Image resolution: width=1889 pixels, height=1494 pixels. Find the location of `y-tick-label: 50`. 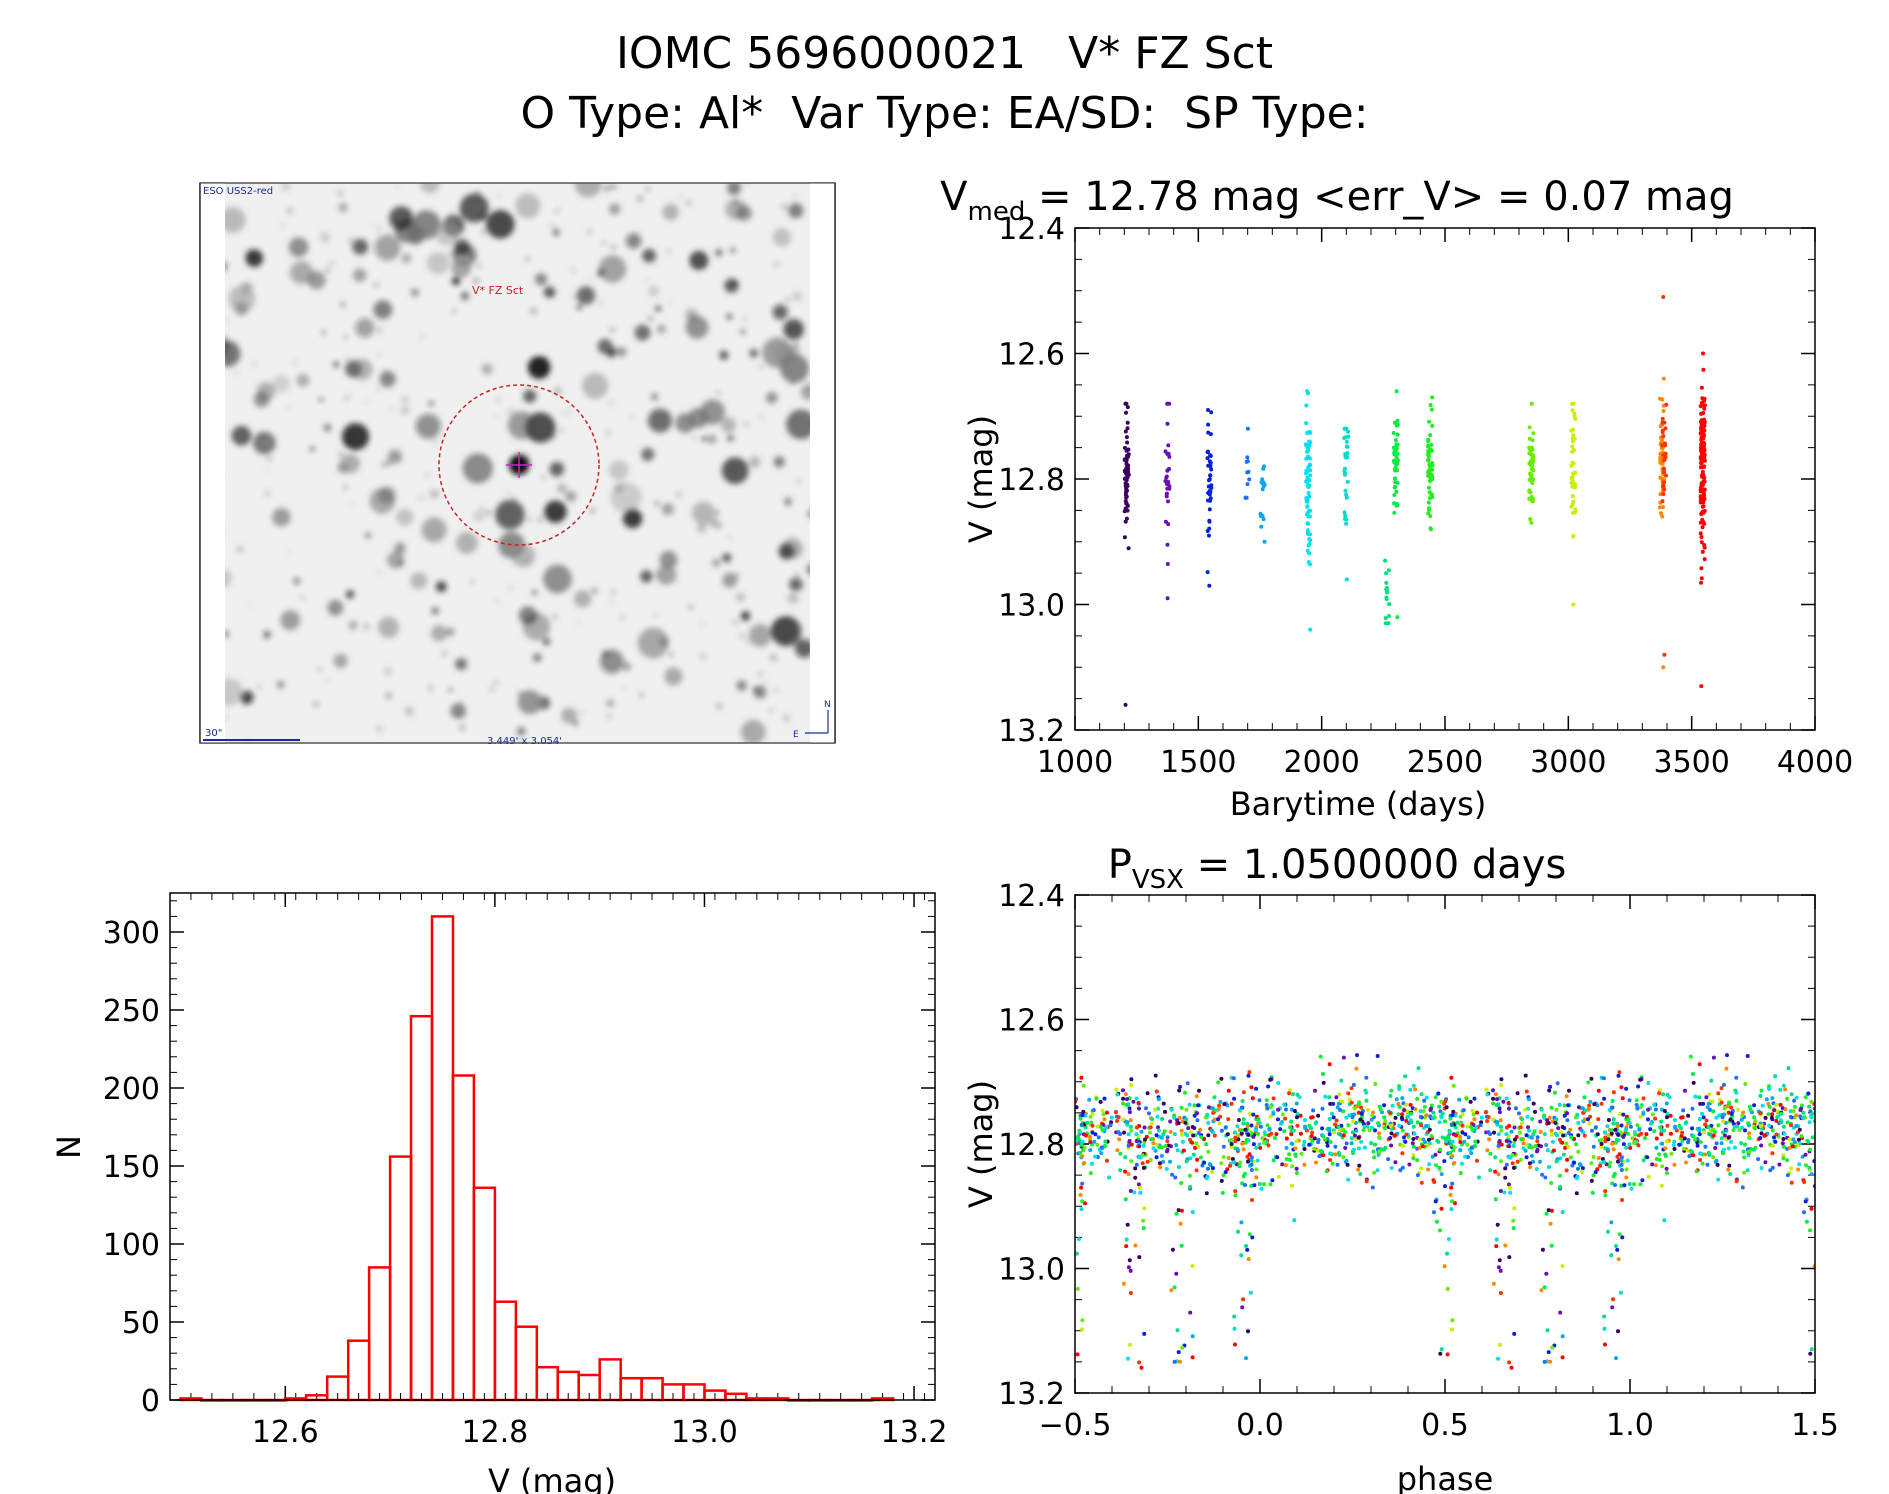

y-tick-label: 50 is located at coordinates (141, 1323).